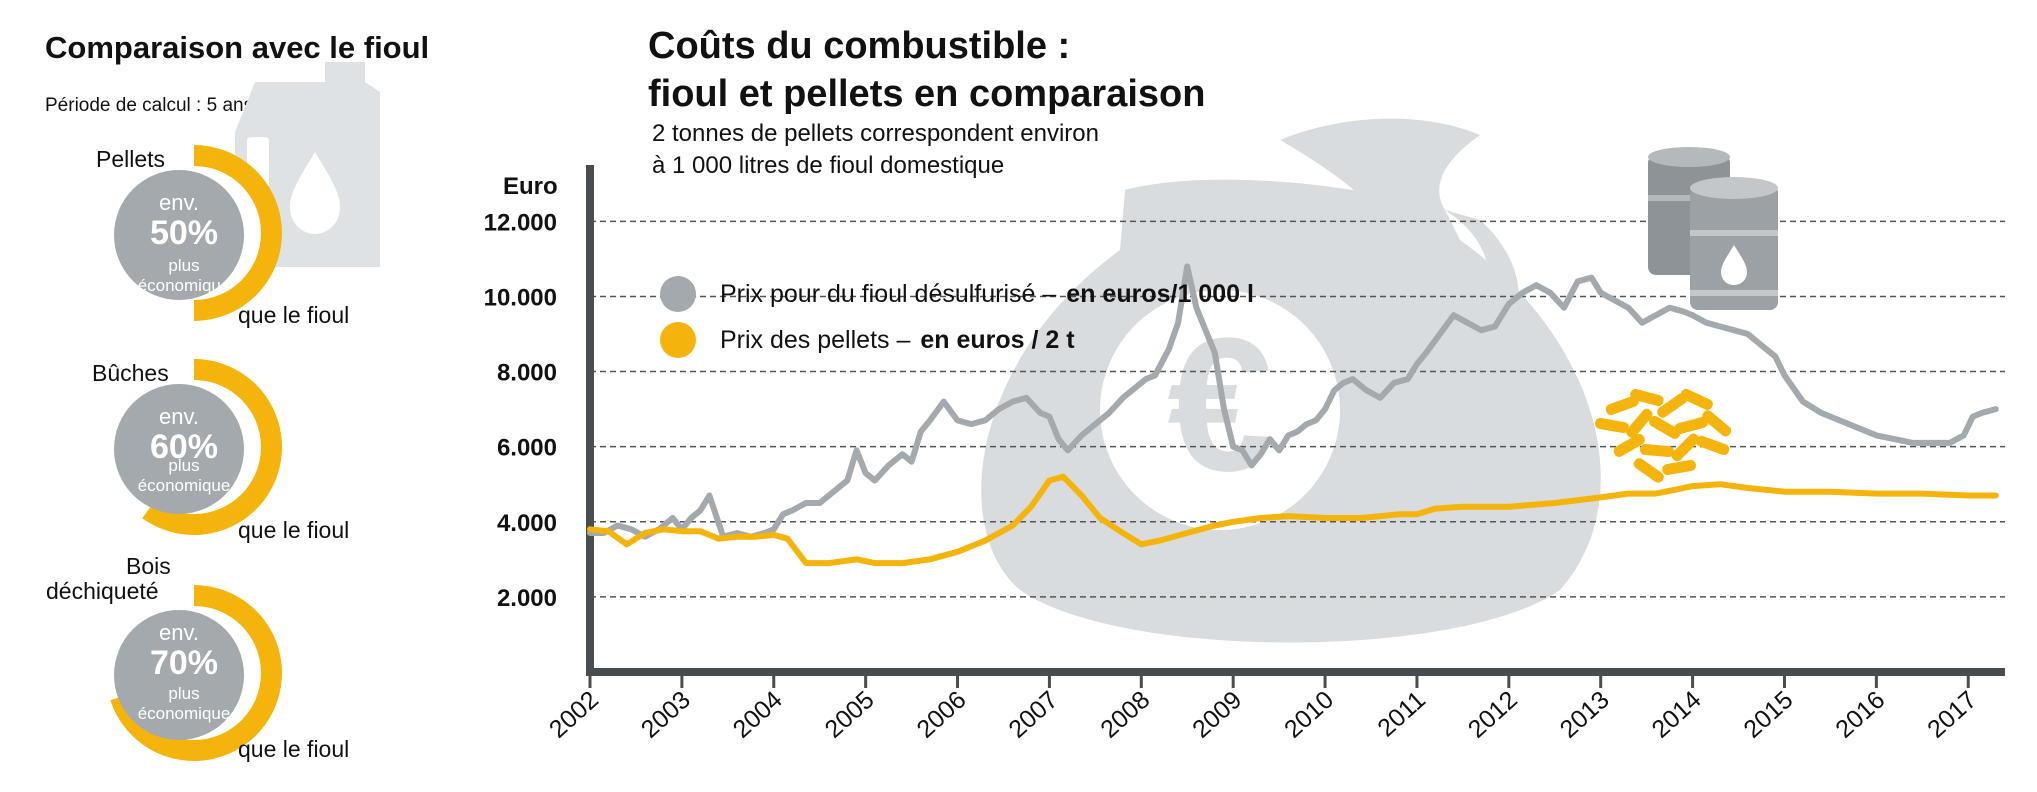 The image size is (2037, 792). Describe the element at coordinates (131, 159) in the screenshot. I see `comparison-label-pellets: Pellets` at that location.